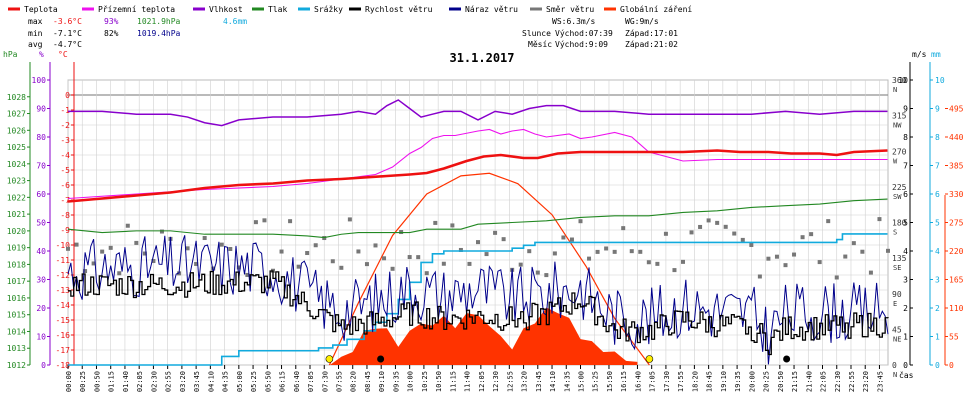 This screenshot has height=400, width=966. Describe the element at coordinates (159, 21) in the screenshot. I see `stat-max-pressure: 1021.9hPa` at that location.